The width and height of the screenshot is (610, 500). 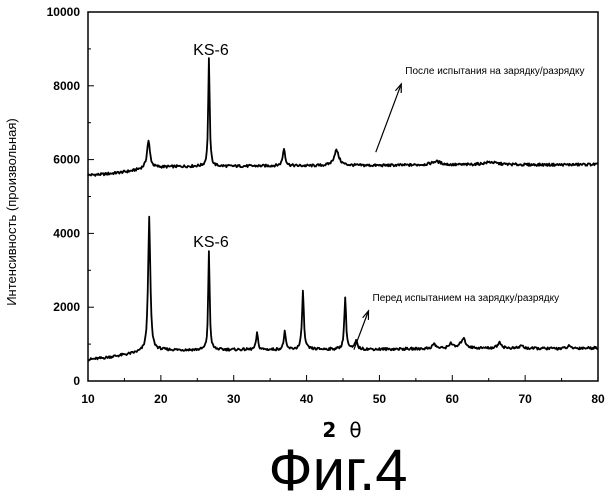 I want to click on x-tick-label: 70, so click(x=525, y=399).